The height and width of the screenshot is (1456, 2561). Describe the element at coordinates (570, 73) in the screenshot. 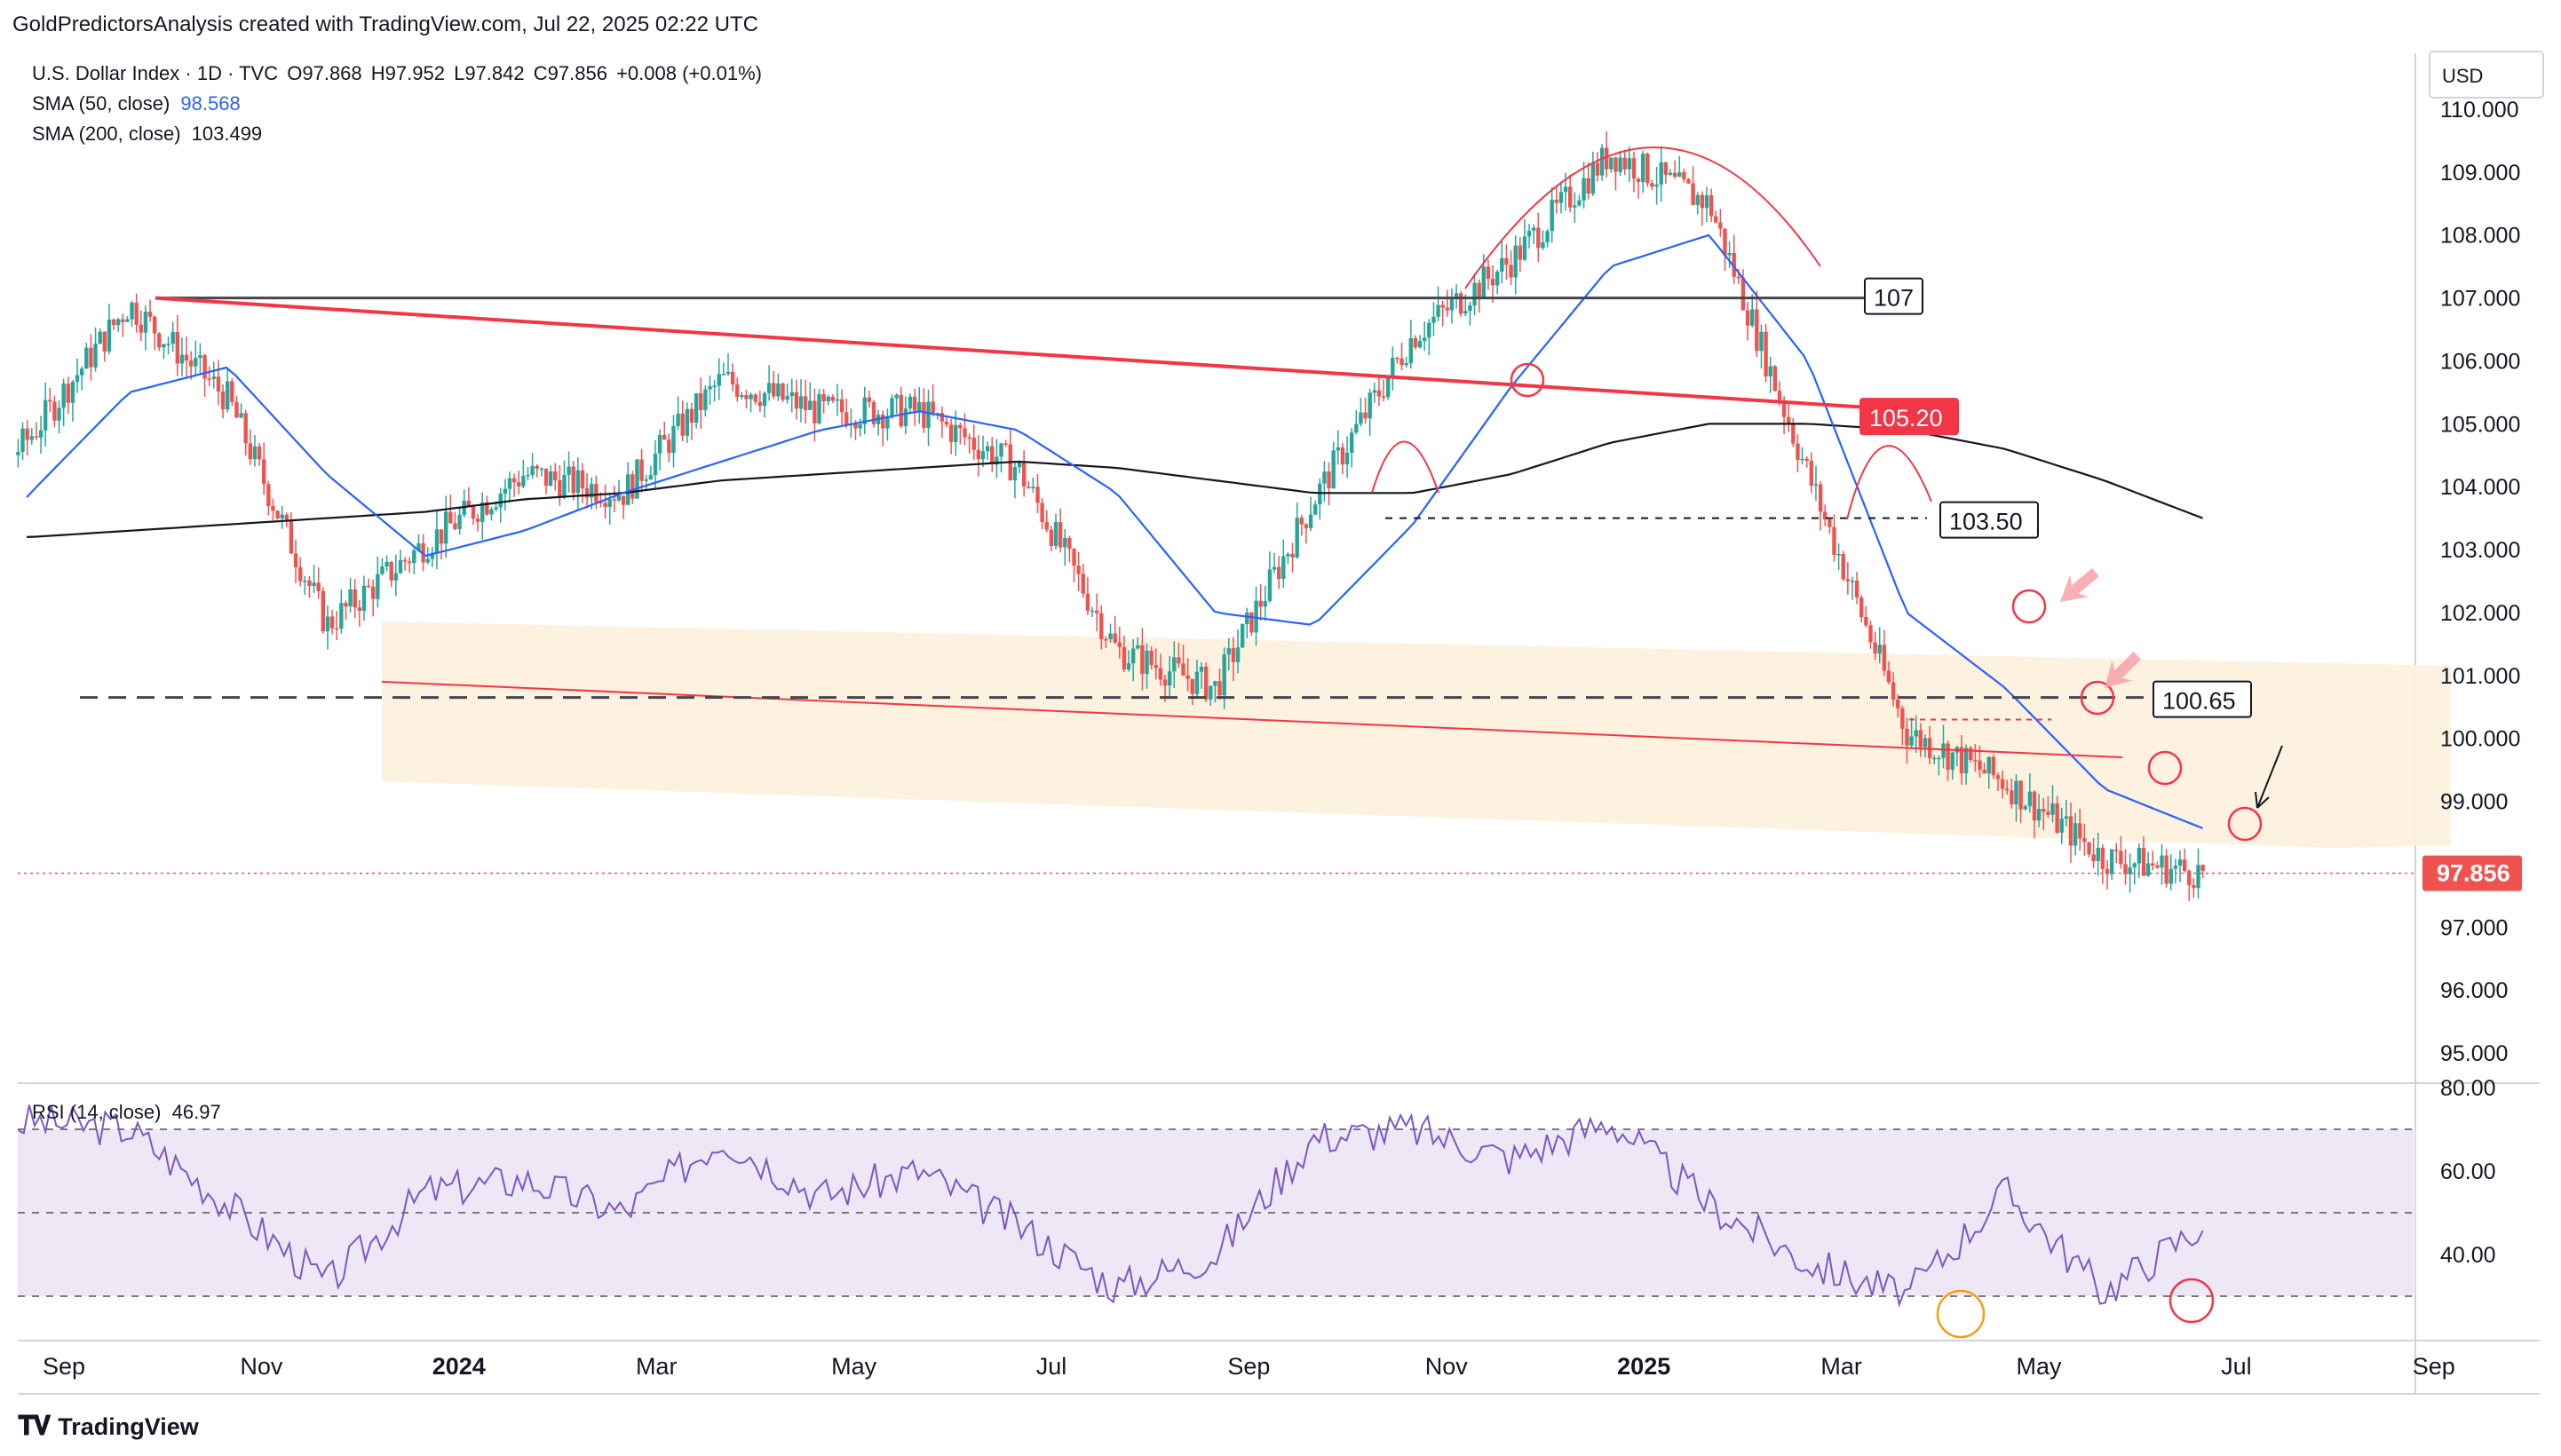

I see `close-value: C97.856` at that location.